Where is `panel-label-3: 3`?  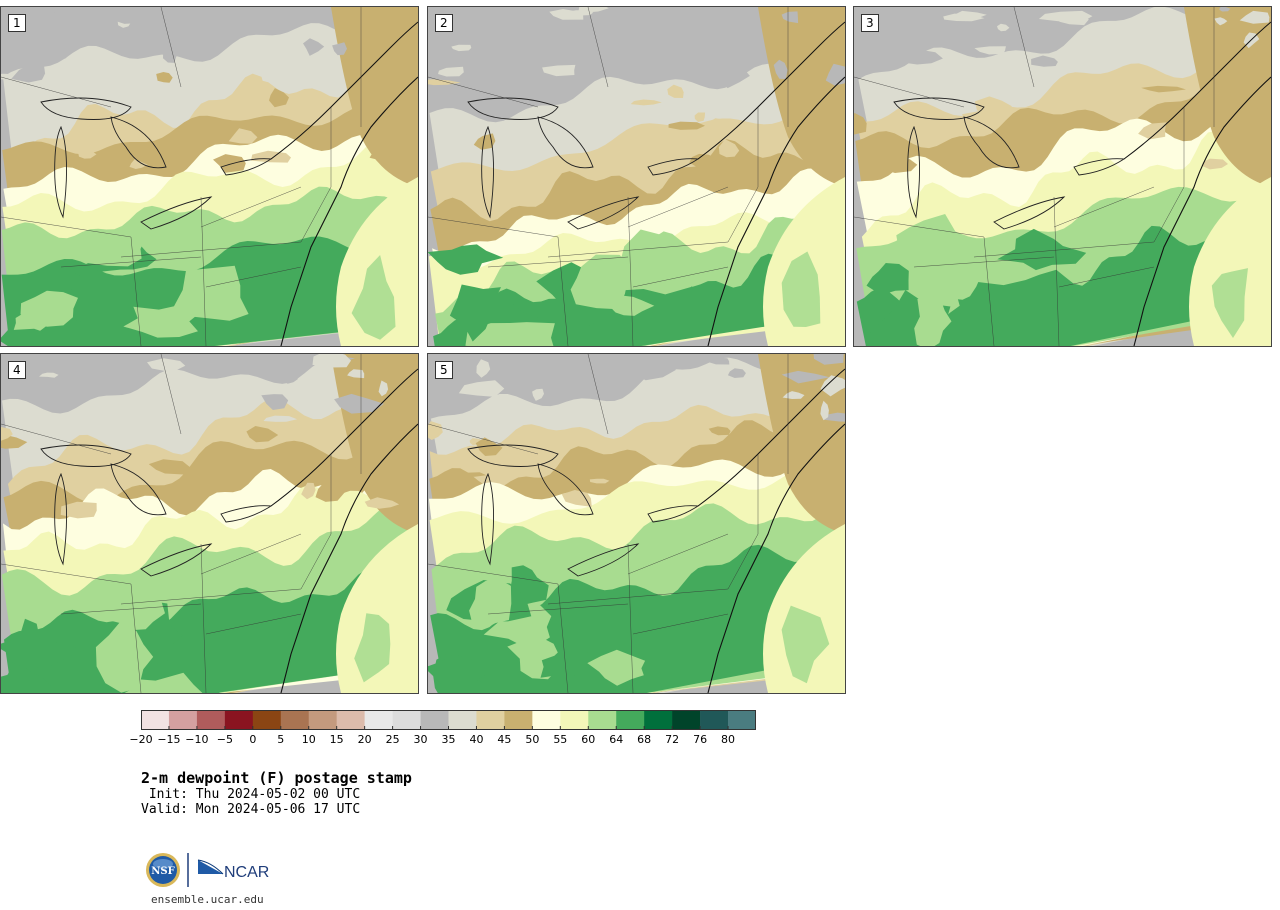 panel-label-3: 3 is located at coordinates (870, 23).